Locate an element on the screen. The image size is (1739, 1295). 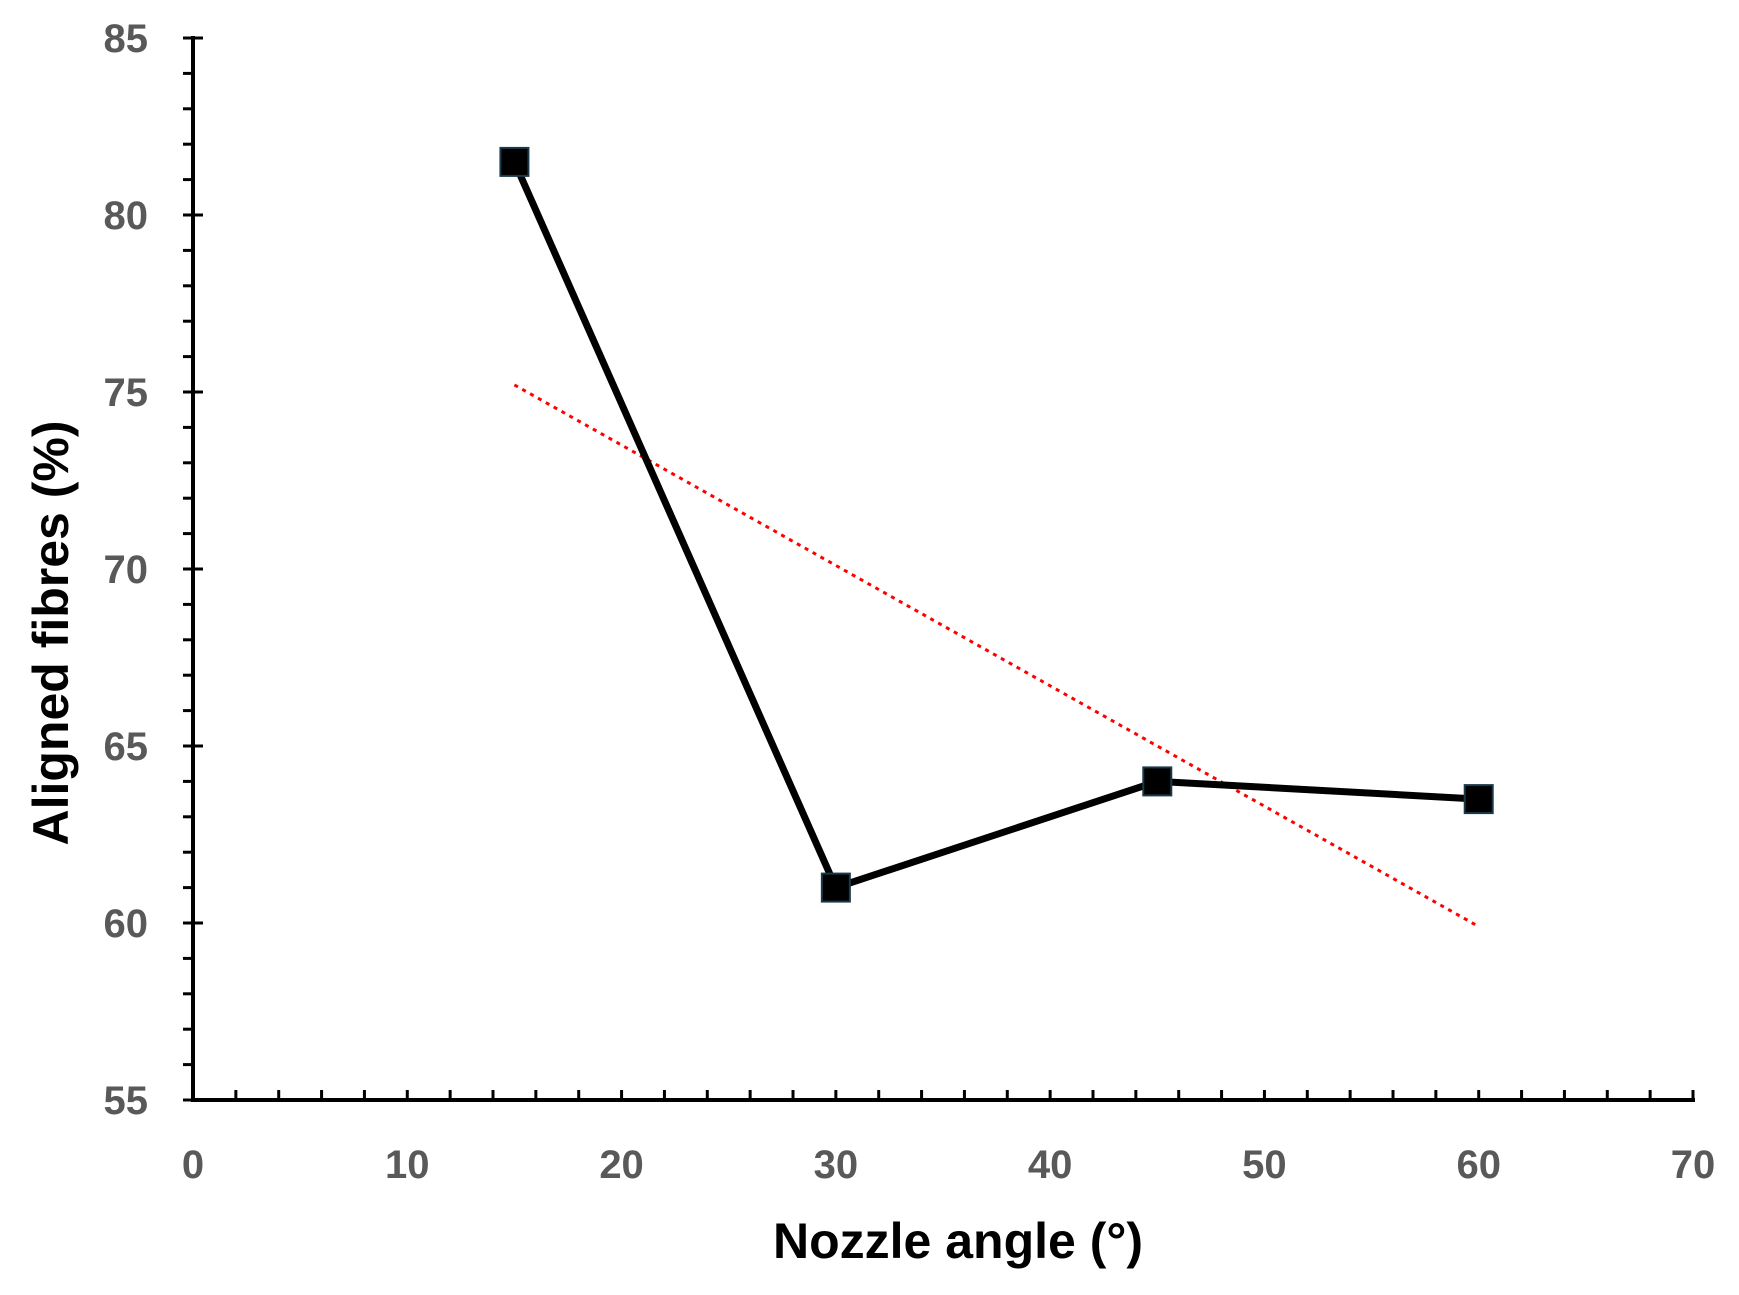
x-tick-label: 50 is located at coordinates (1264, 1165).